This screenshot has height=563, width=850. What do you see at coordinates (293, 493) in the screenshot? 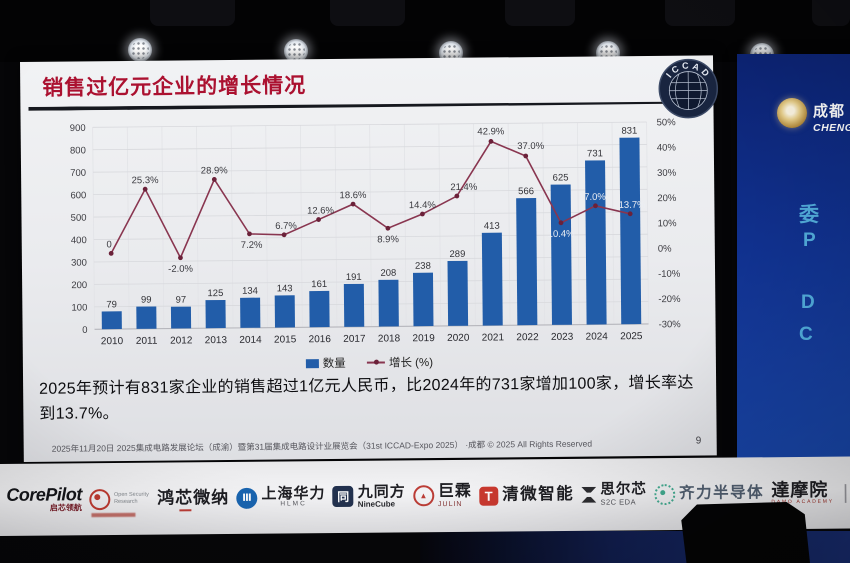
I see `sponsor-label: 上海华力` at bounding box center [293, 493].